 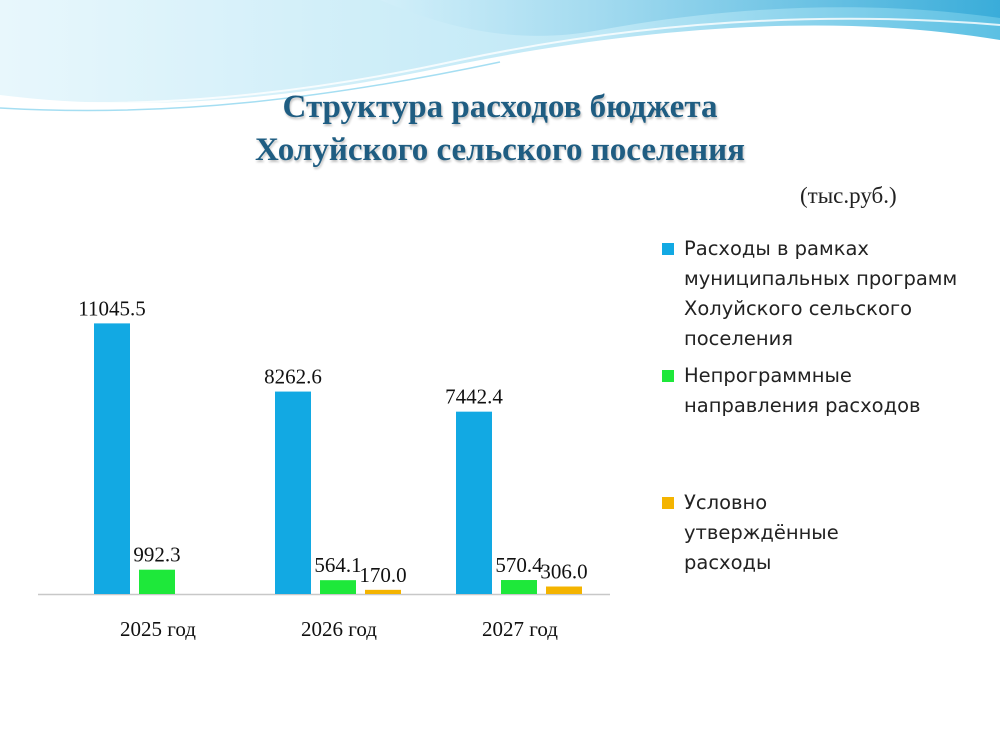 I want to click on bar-nonprogram-2026, so click(x=338, y=587).